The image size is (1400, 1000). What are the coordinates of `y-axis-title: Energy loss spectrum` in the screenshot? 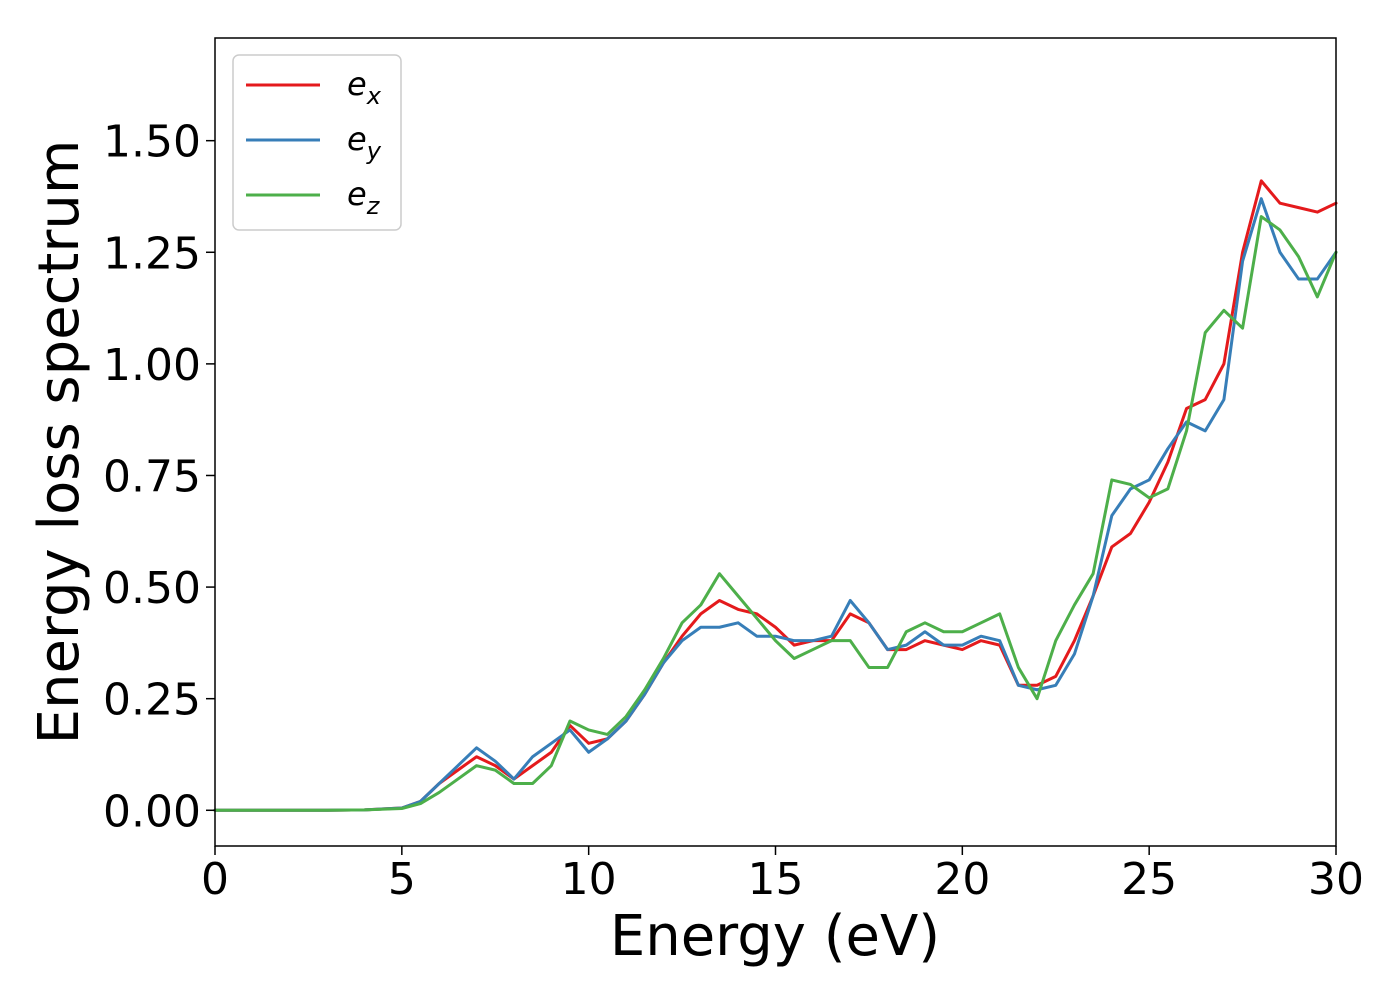 It's located at (59, 442).